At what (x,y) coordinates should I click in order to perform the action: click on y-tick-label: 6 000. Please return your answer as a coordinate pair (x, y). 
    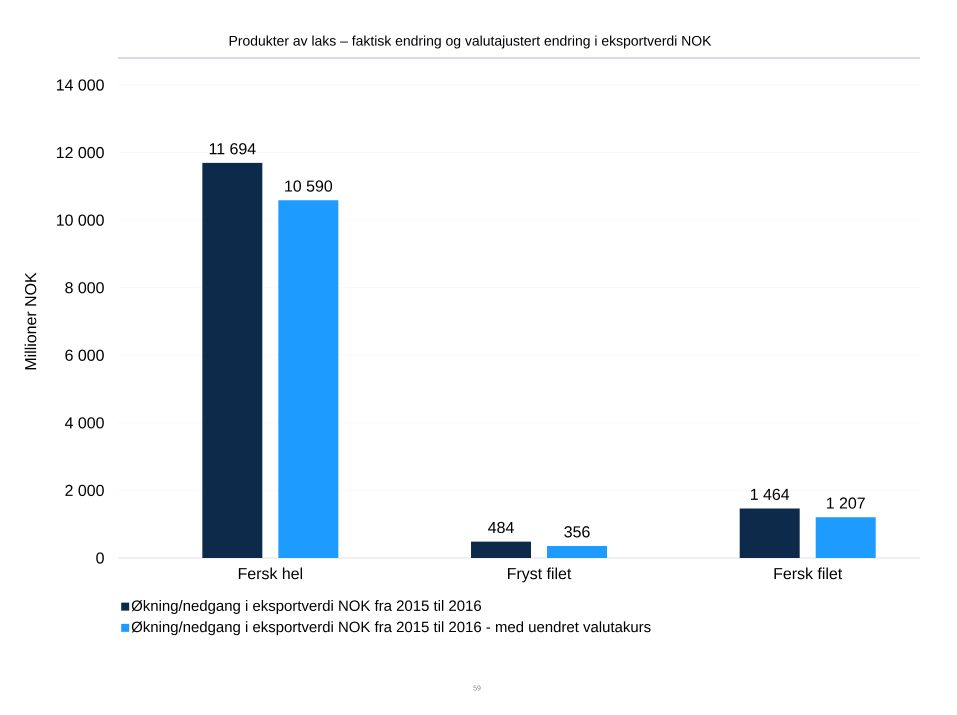
    Looking at the image, I should click on (84, 355).